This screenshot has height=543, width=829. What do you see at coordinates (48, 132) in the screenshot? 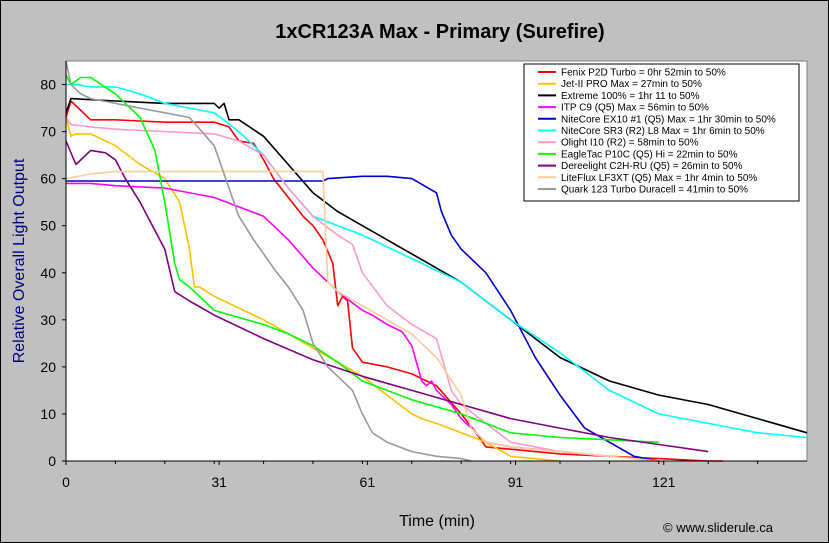
I see `y-tick-label: 70` at bounding box center [48, 132].